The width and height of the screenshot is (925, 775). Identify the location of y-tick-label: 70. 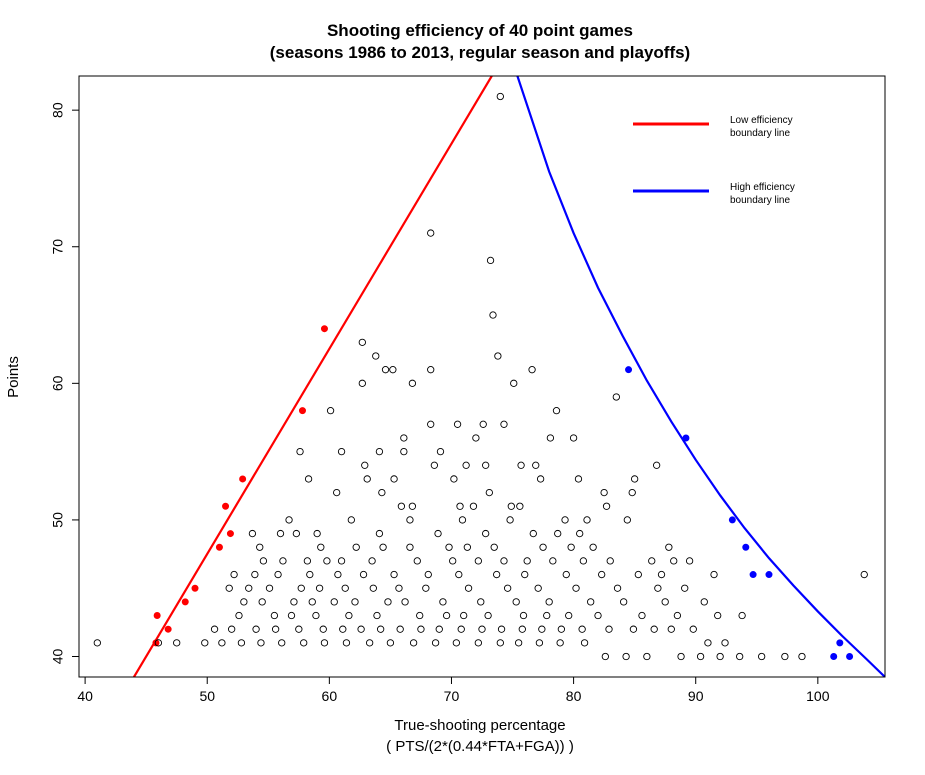
(58, 247).